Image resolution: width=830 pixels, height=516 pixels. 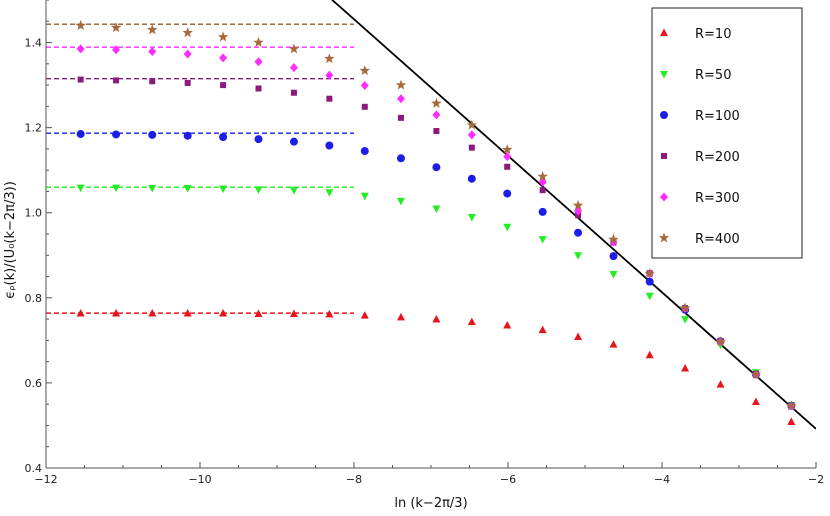 I want to click on y-tick-label: 0.6, so click(x=34, y=383).